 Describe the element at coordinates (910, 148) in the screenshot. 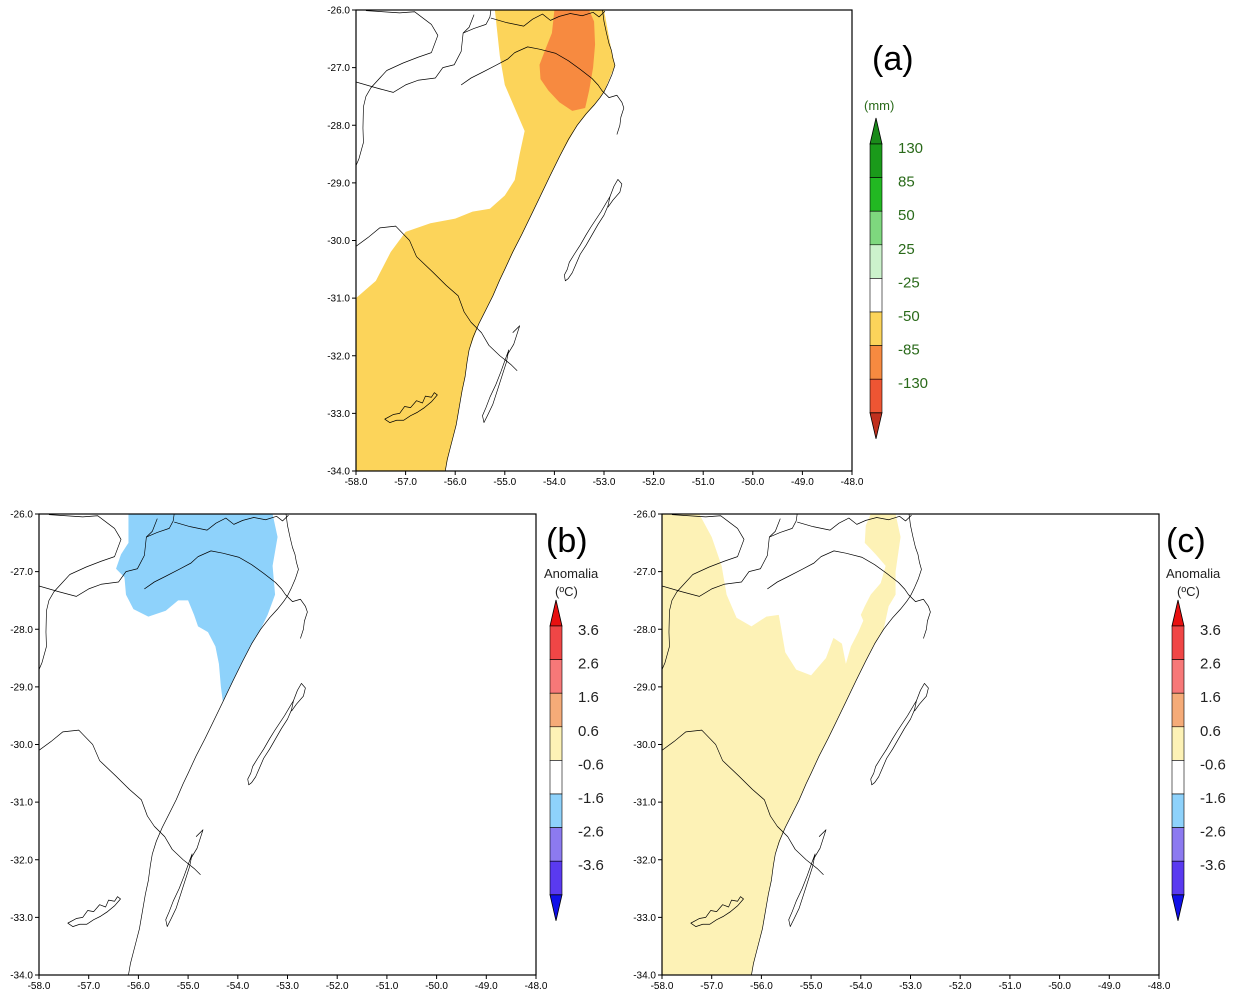

I see `colorbar-label: 130` at that location.